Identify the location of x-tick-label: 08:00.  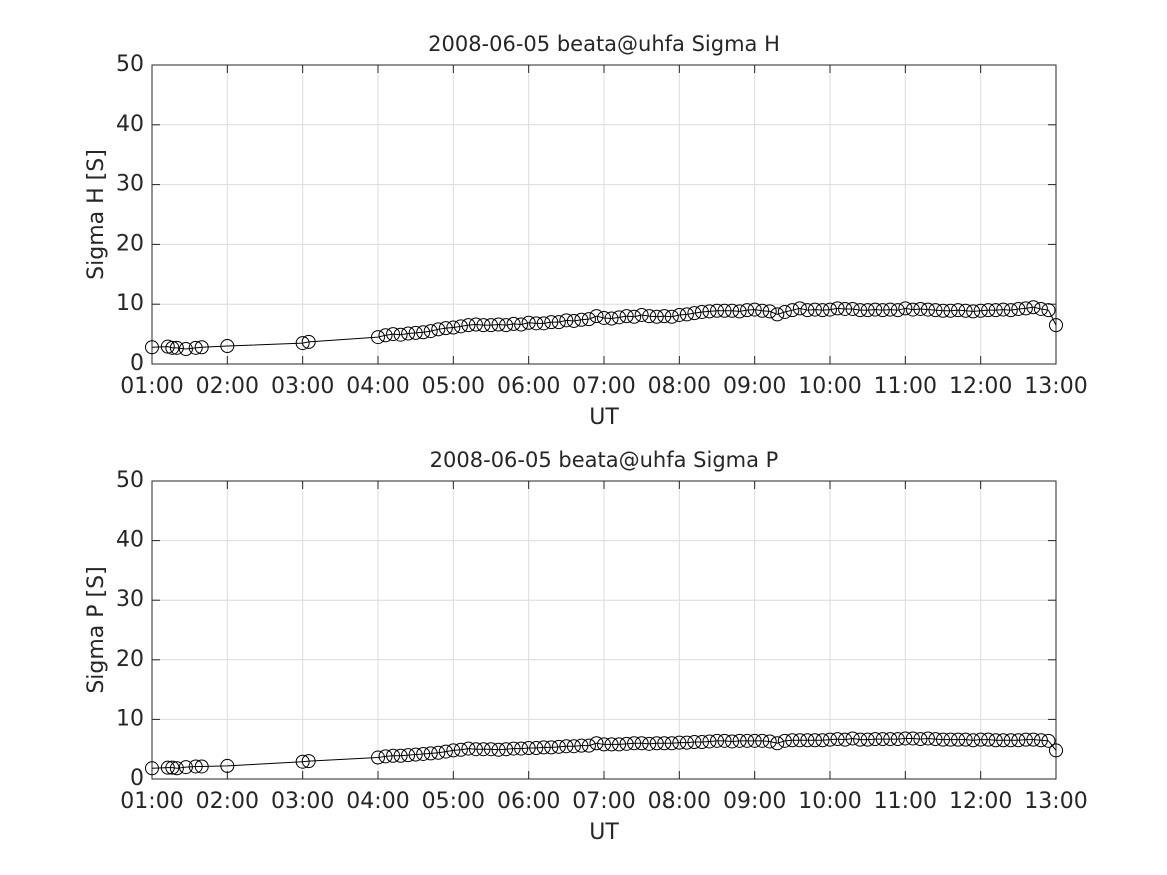
(679, 801).